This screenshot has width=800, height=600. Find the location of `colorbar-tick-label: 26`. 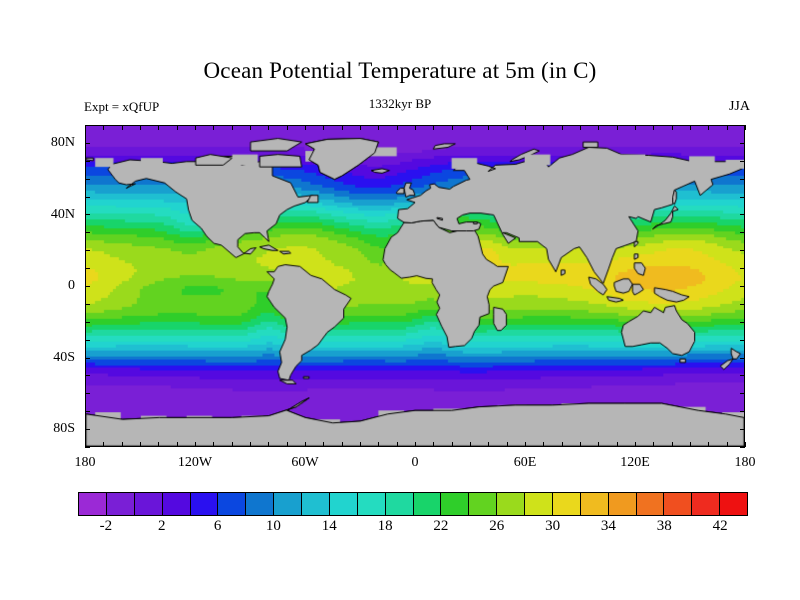

colorbar-tick-label: 26 is located at coordinates (497, 526).